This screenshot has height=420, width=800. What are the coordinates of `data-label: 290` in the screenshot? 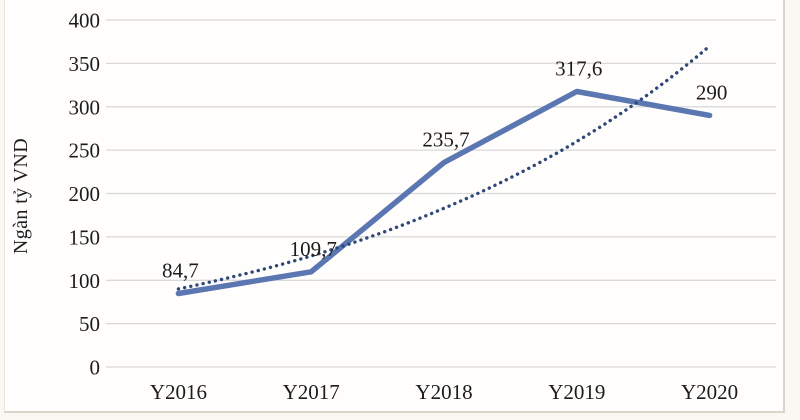 It's located at (712, 92).